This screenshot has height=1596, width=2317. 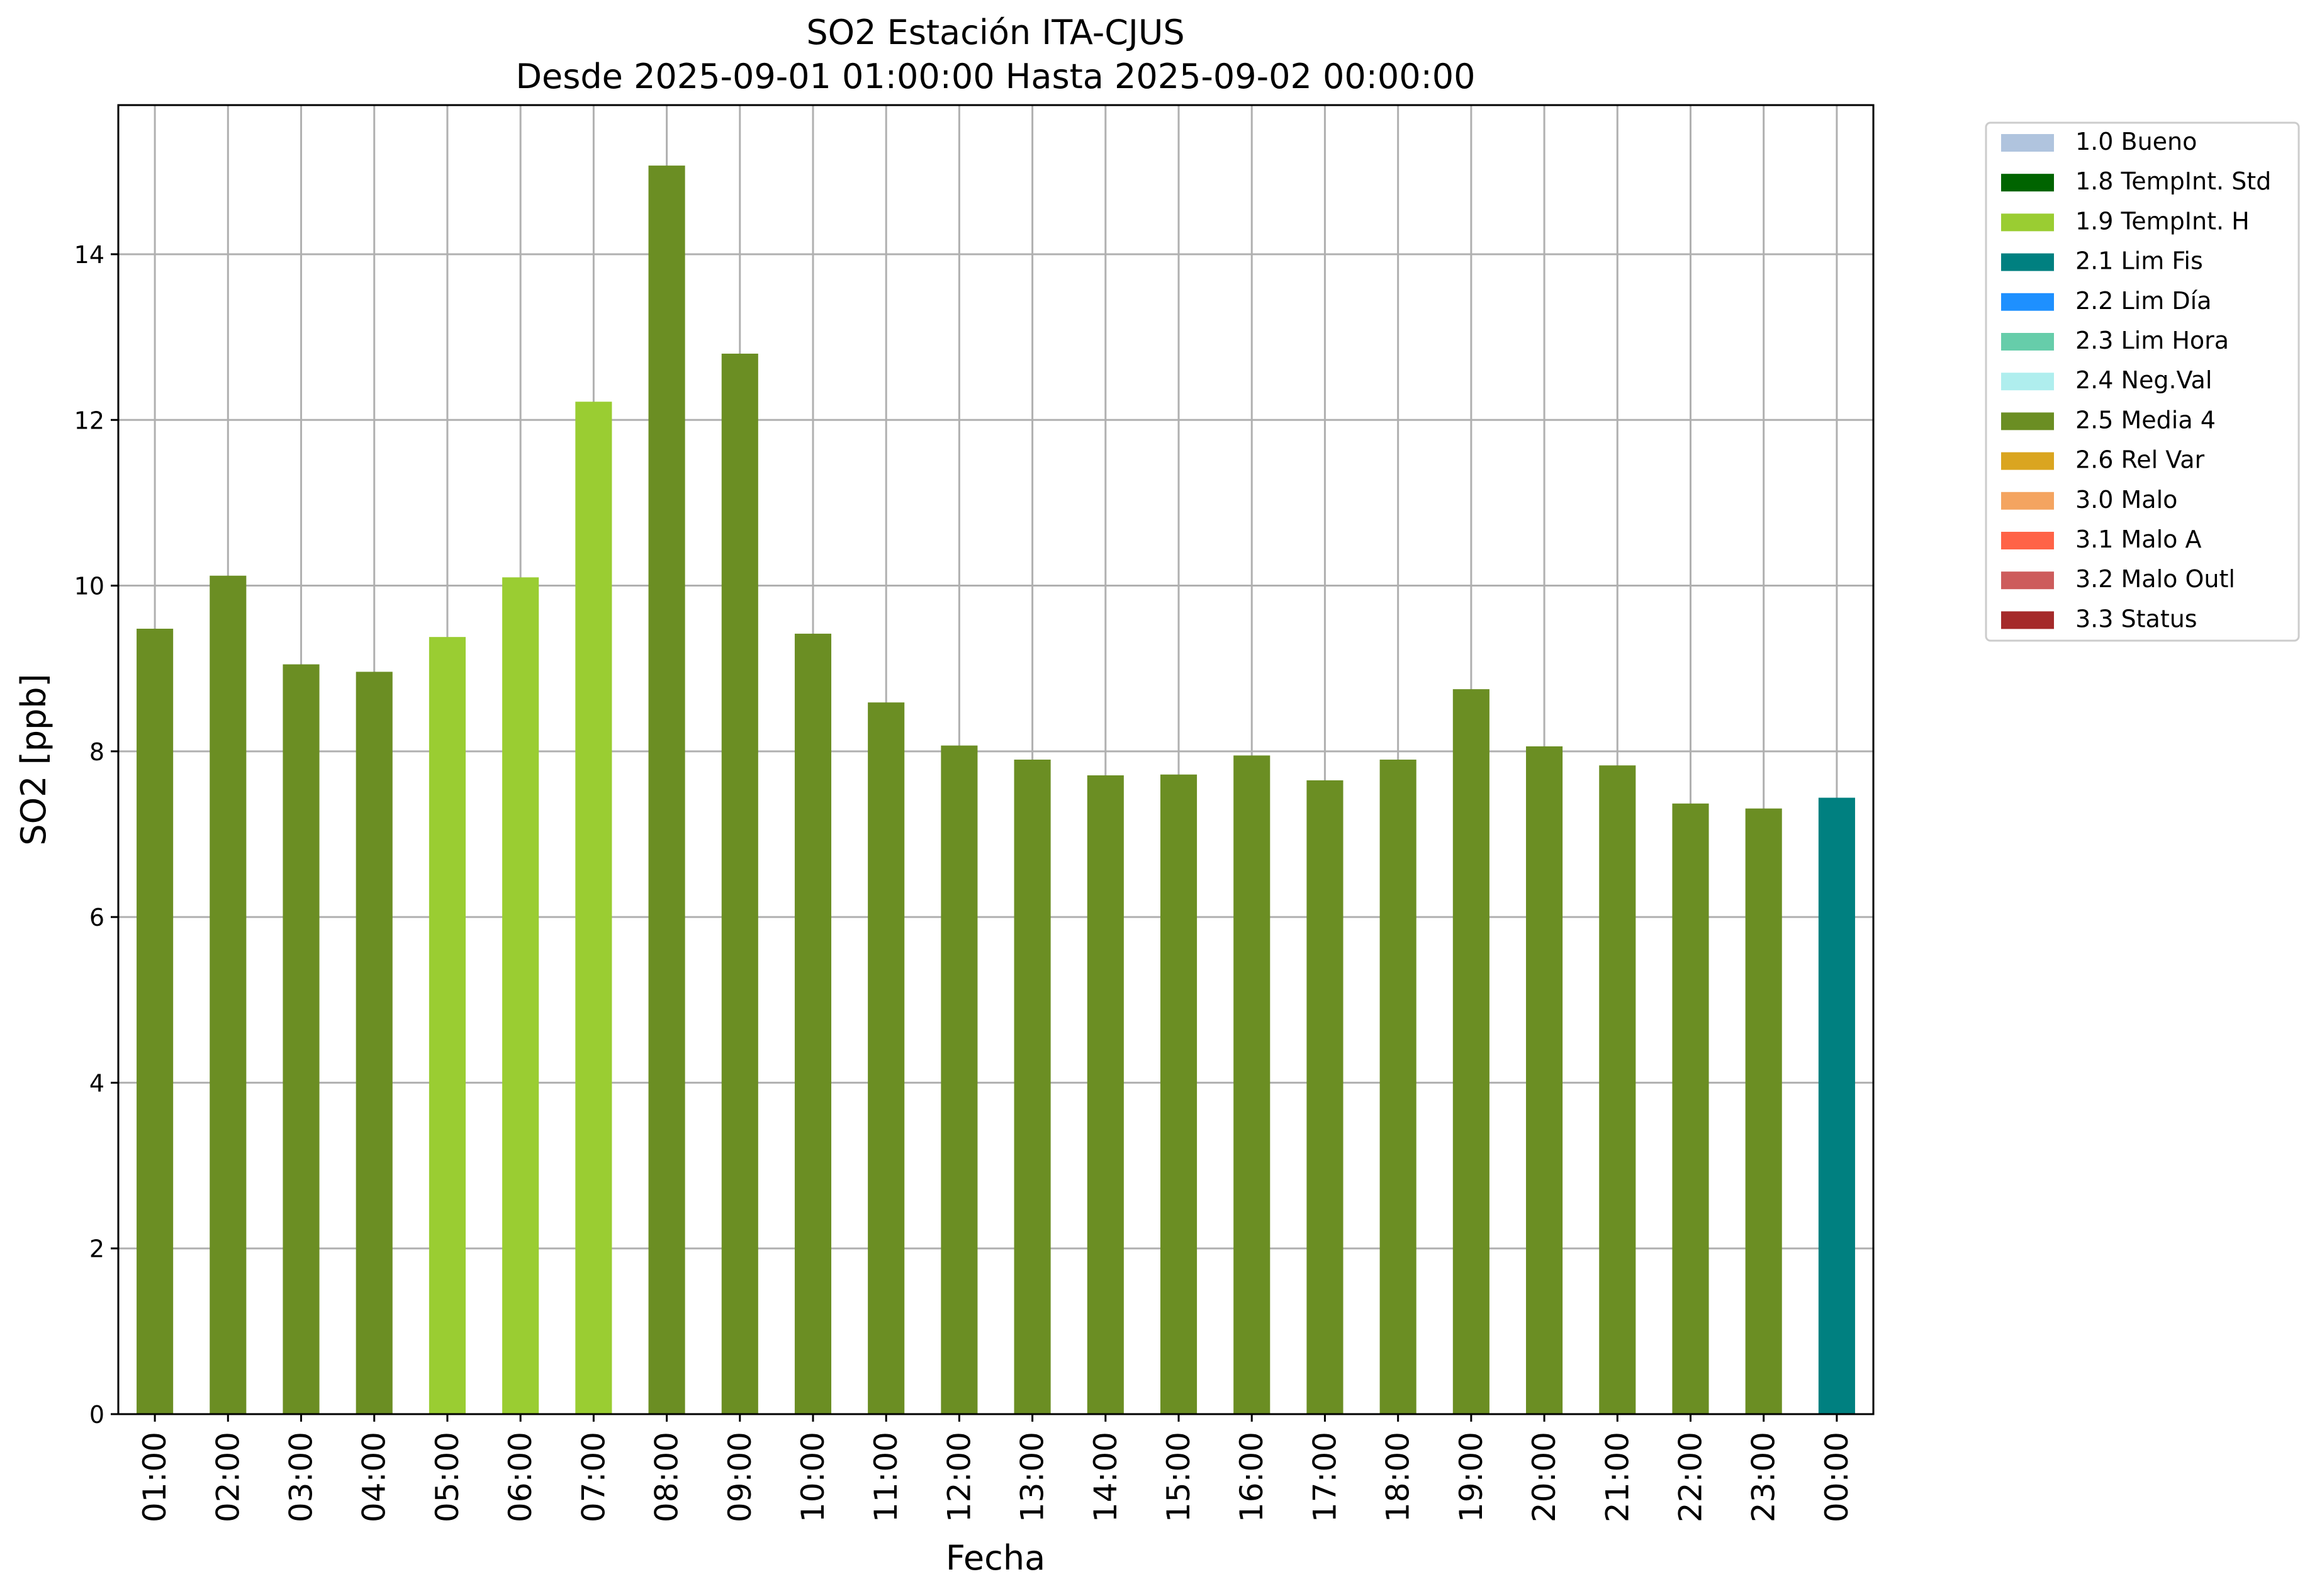 I want to click on legend-label: 1.0 Bueno, so click(x=2136, y=141).